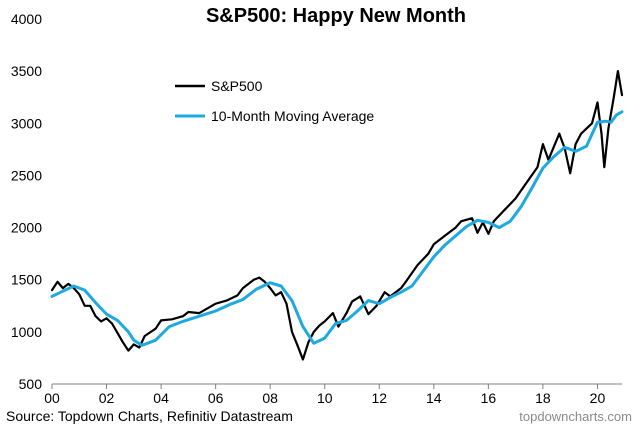 This screenshot has width=640, height=430. What do you see at coordinates (216, 398) in the screenshot?
I see `x-tick-label: 06` at bounding box center [216, 398].